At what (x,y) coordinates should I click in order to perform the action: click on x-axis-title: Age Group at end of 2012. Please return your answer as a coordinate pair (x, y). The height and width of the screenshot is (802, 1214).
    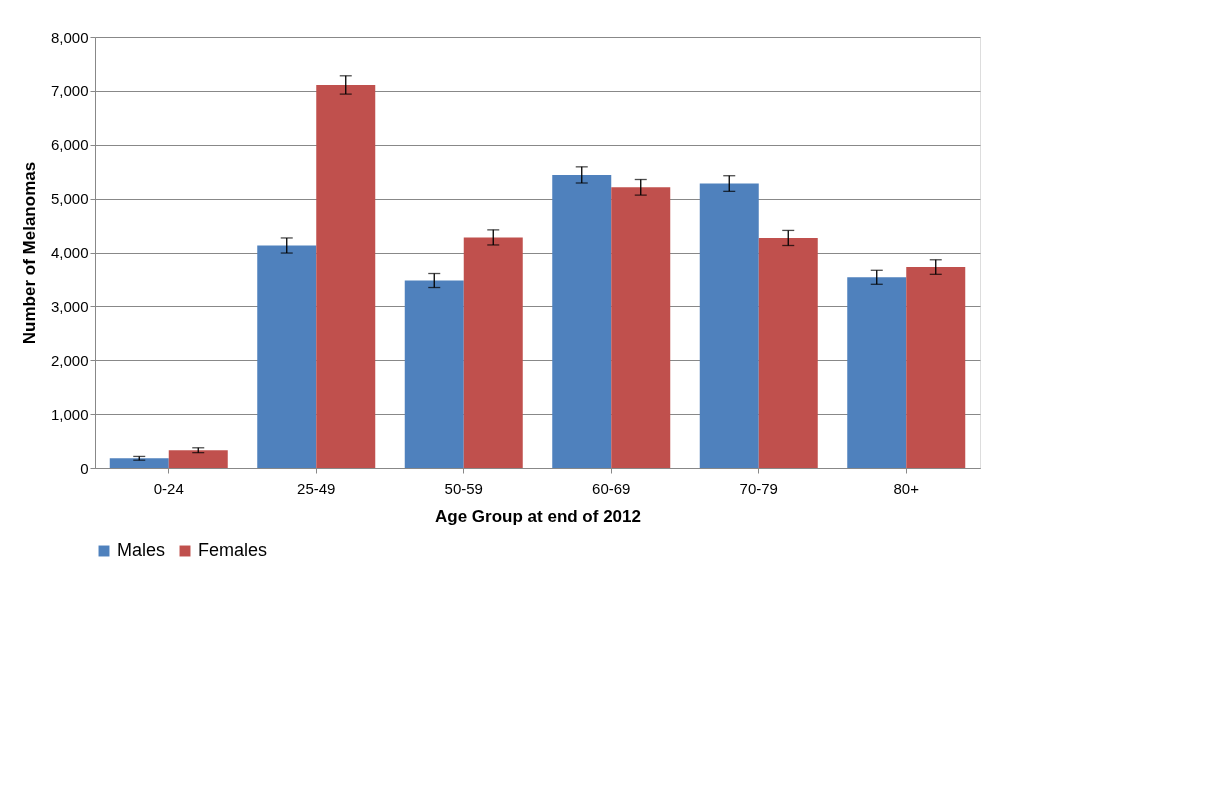
    Looking at the image, I should click on (538, 516).